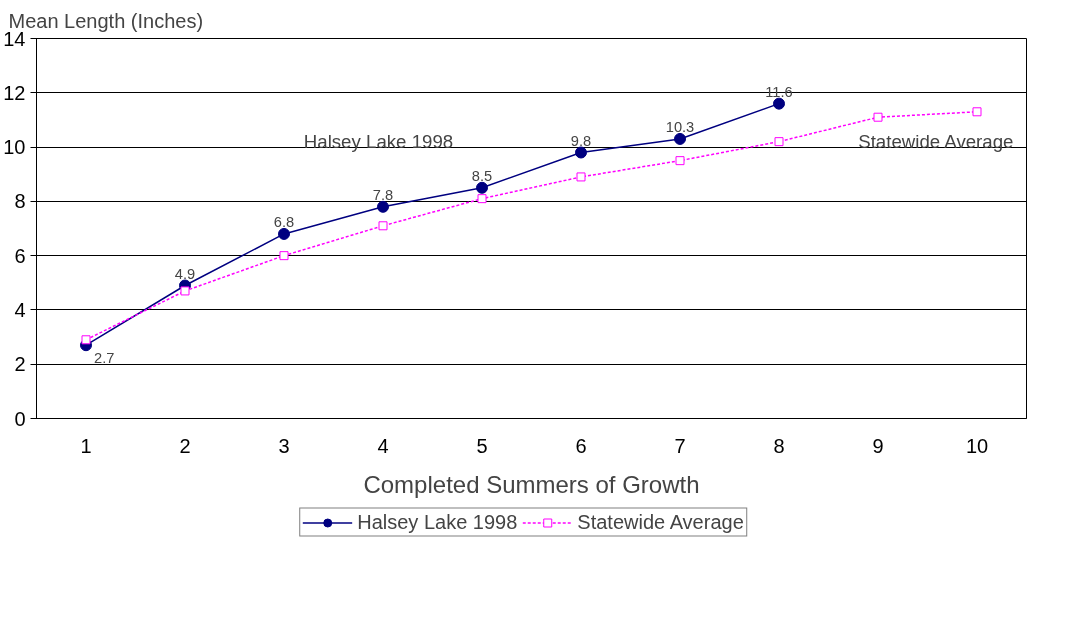  What do you see at coordinates (878, 445) in the screenshot?
I see `x-tick-label: 9` at bounding box center [878, 445].